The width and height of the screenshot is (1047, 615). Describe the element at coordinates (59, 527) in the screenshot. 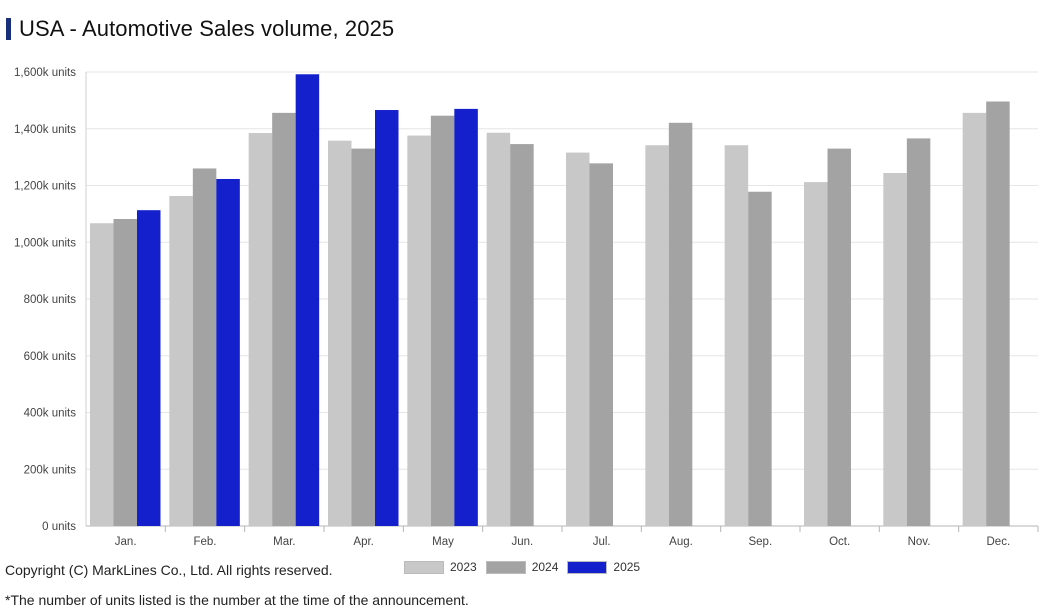

I see `y-tick-label: 0 units` at that location.